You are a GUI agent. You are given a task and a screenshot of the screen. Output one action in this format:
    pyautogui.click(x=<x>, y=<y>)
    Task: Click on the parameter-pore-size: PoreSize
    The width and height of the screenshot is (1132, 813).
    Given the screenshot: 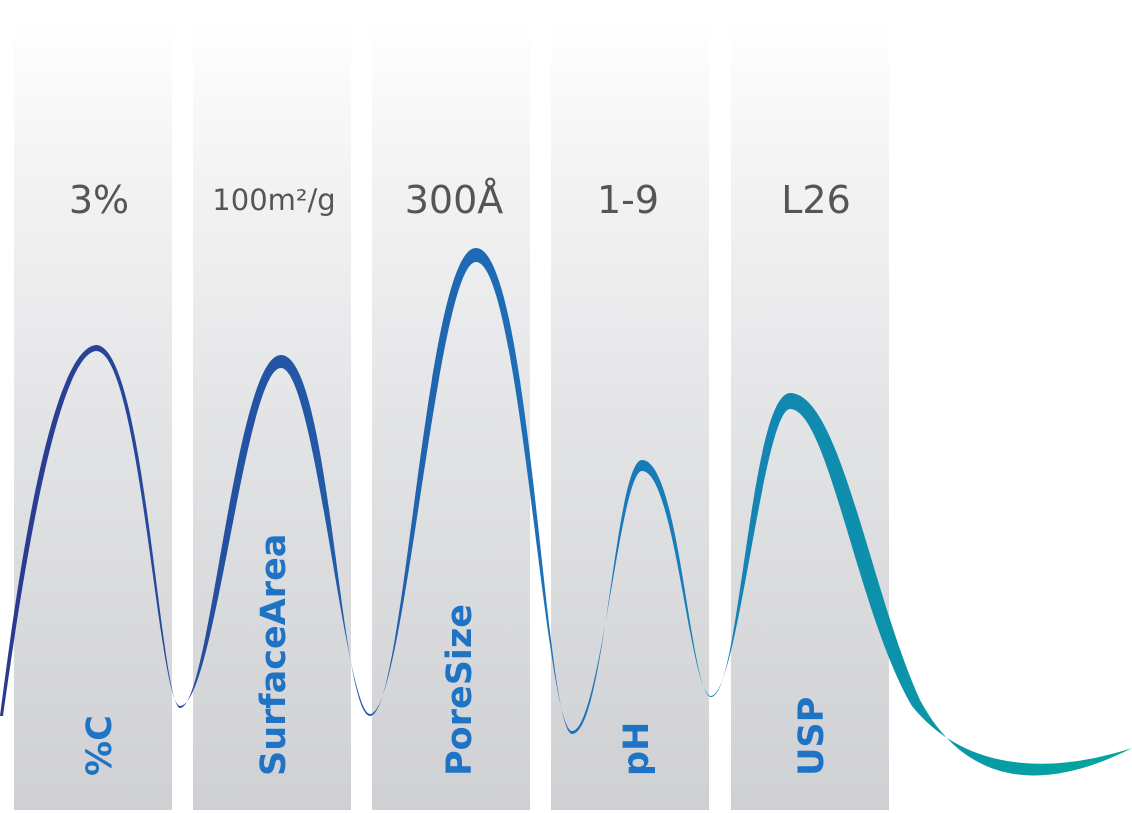 What is the action you would take?
    pyautogui.click(x=460, y=689)
    